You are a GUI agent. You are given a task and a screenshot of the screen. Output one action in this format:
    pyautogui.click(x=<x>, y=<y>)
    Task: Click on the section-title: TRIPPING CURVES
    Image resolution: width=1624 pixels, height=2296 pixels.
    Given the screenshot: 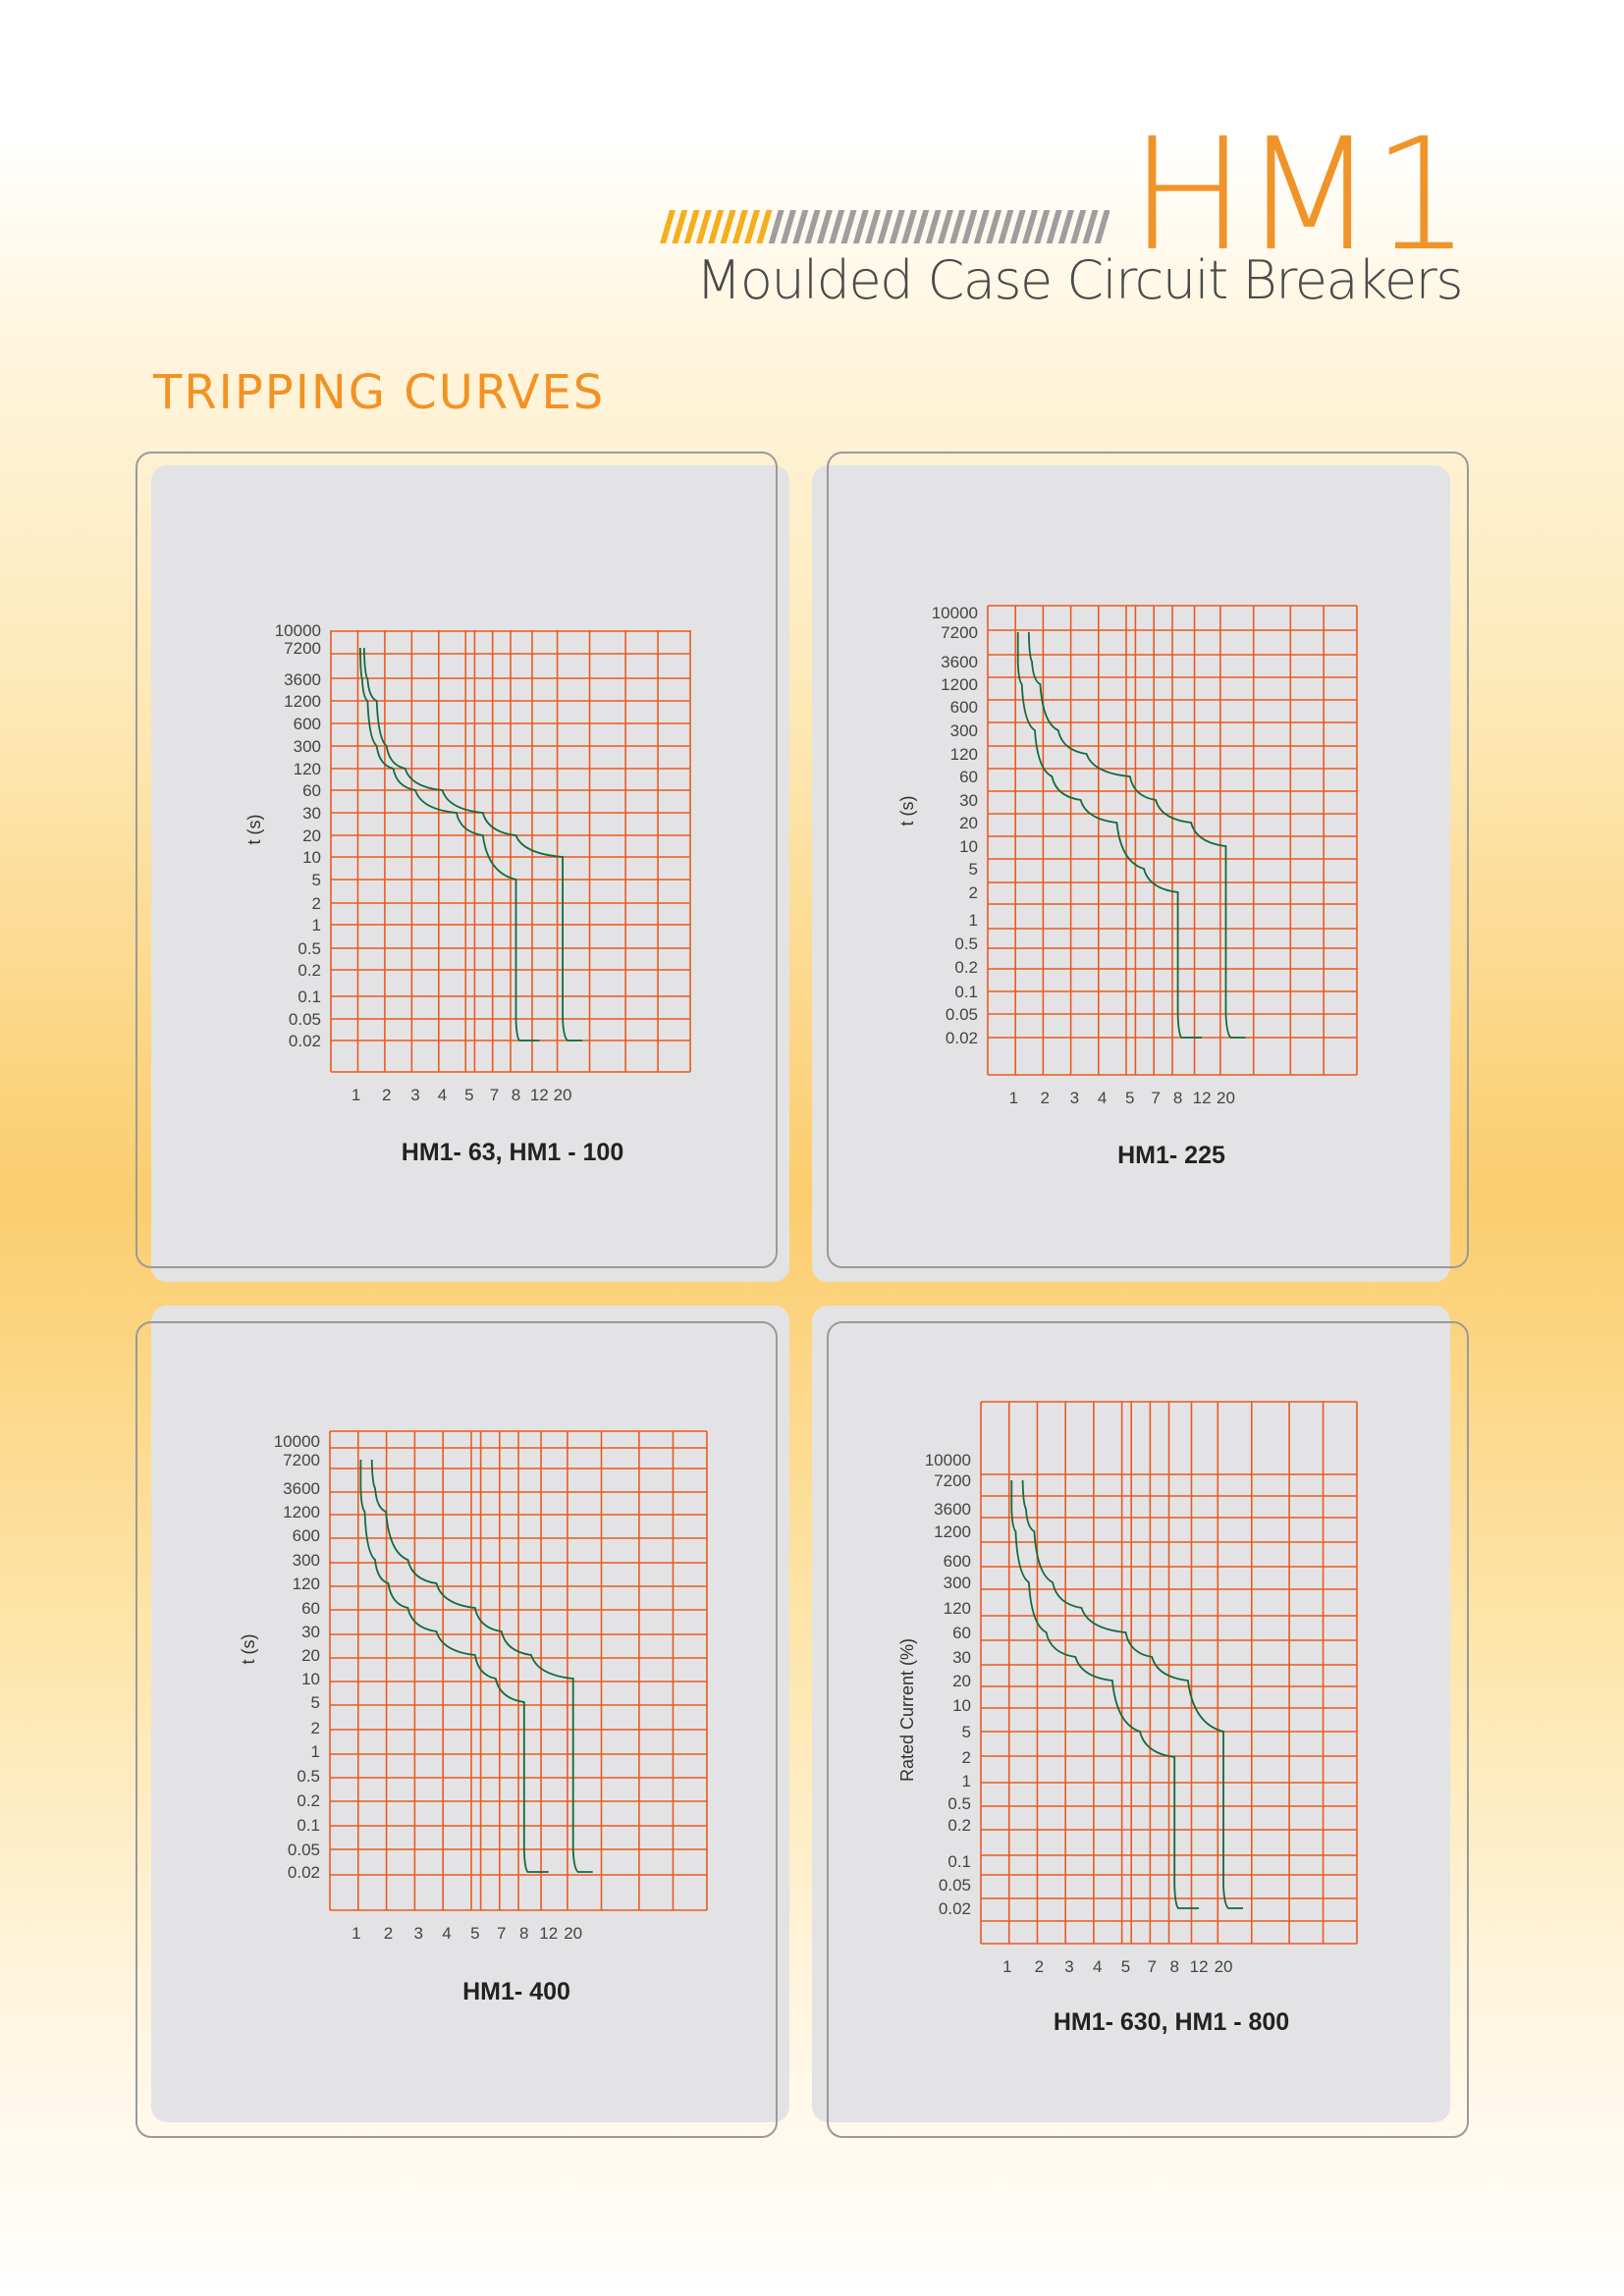 What is the action you would take?
    pyautogui.click(x=379, y=392)
    